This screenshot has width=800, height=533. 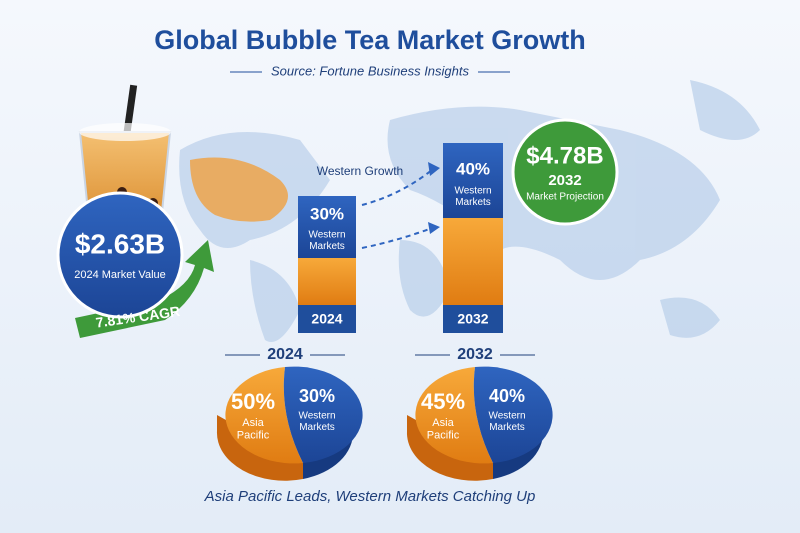 What do you see at coordinates (239, 189) in the screenshot?
I see `america-highlight` at bounding box center [239, 189].